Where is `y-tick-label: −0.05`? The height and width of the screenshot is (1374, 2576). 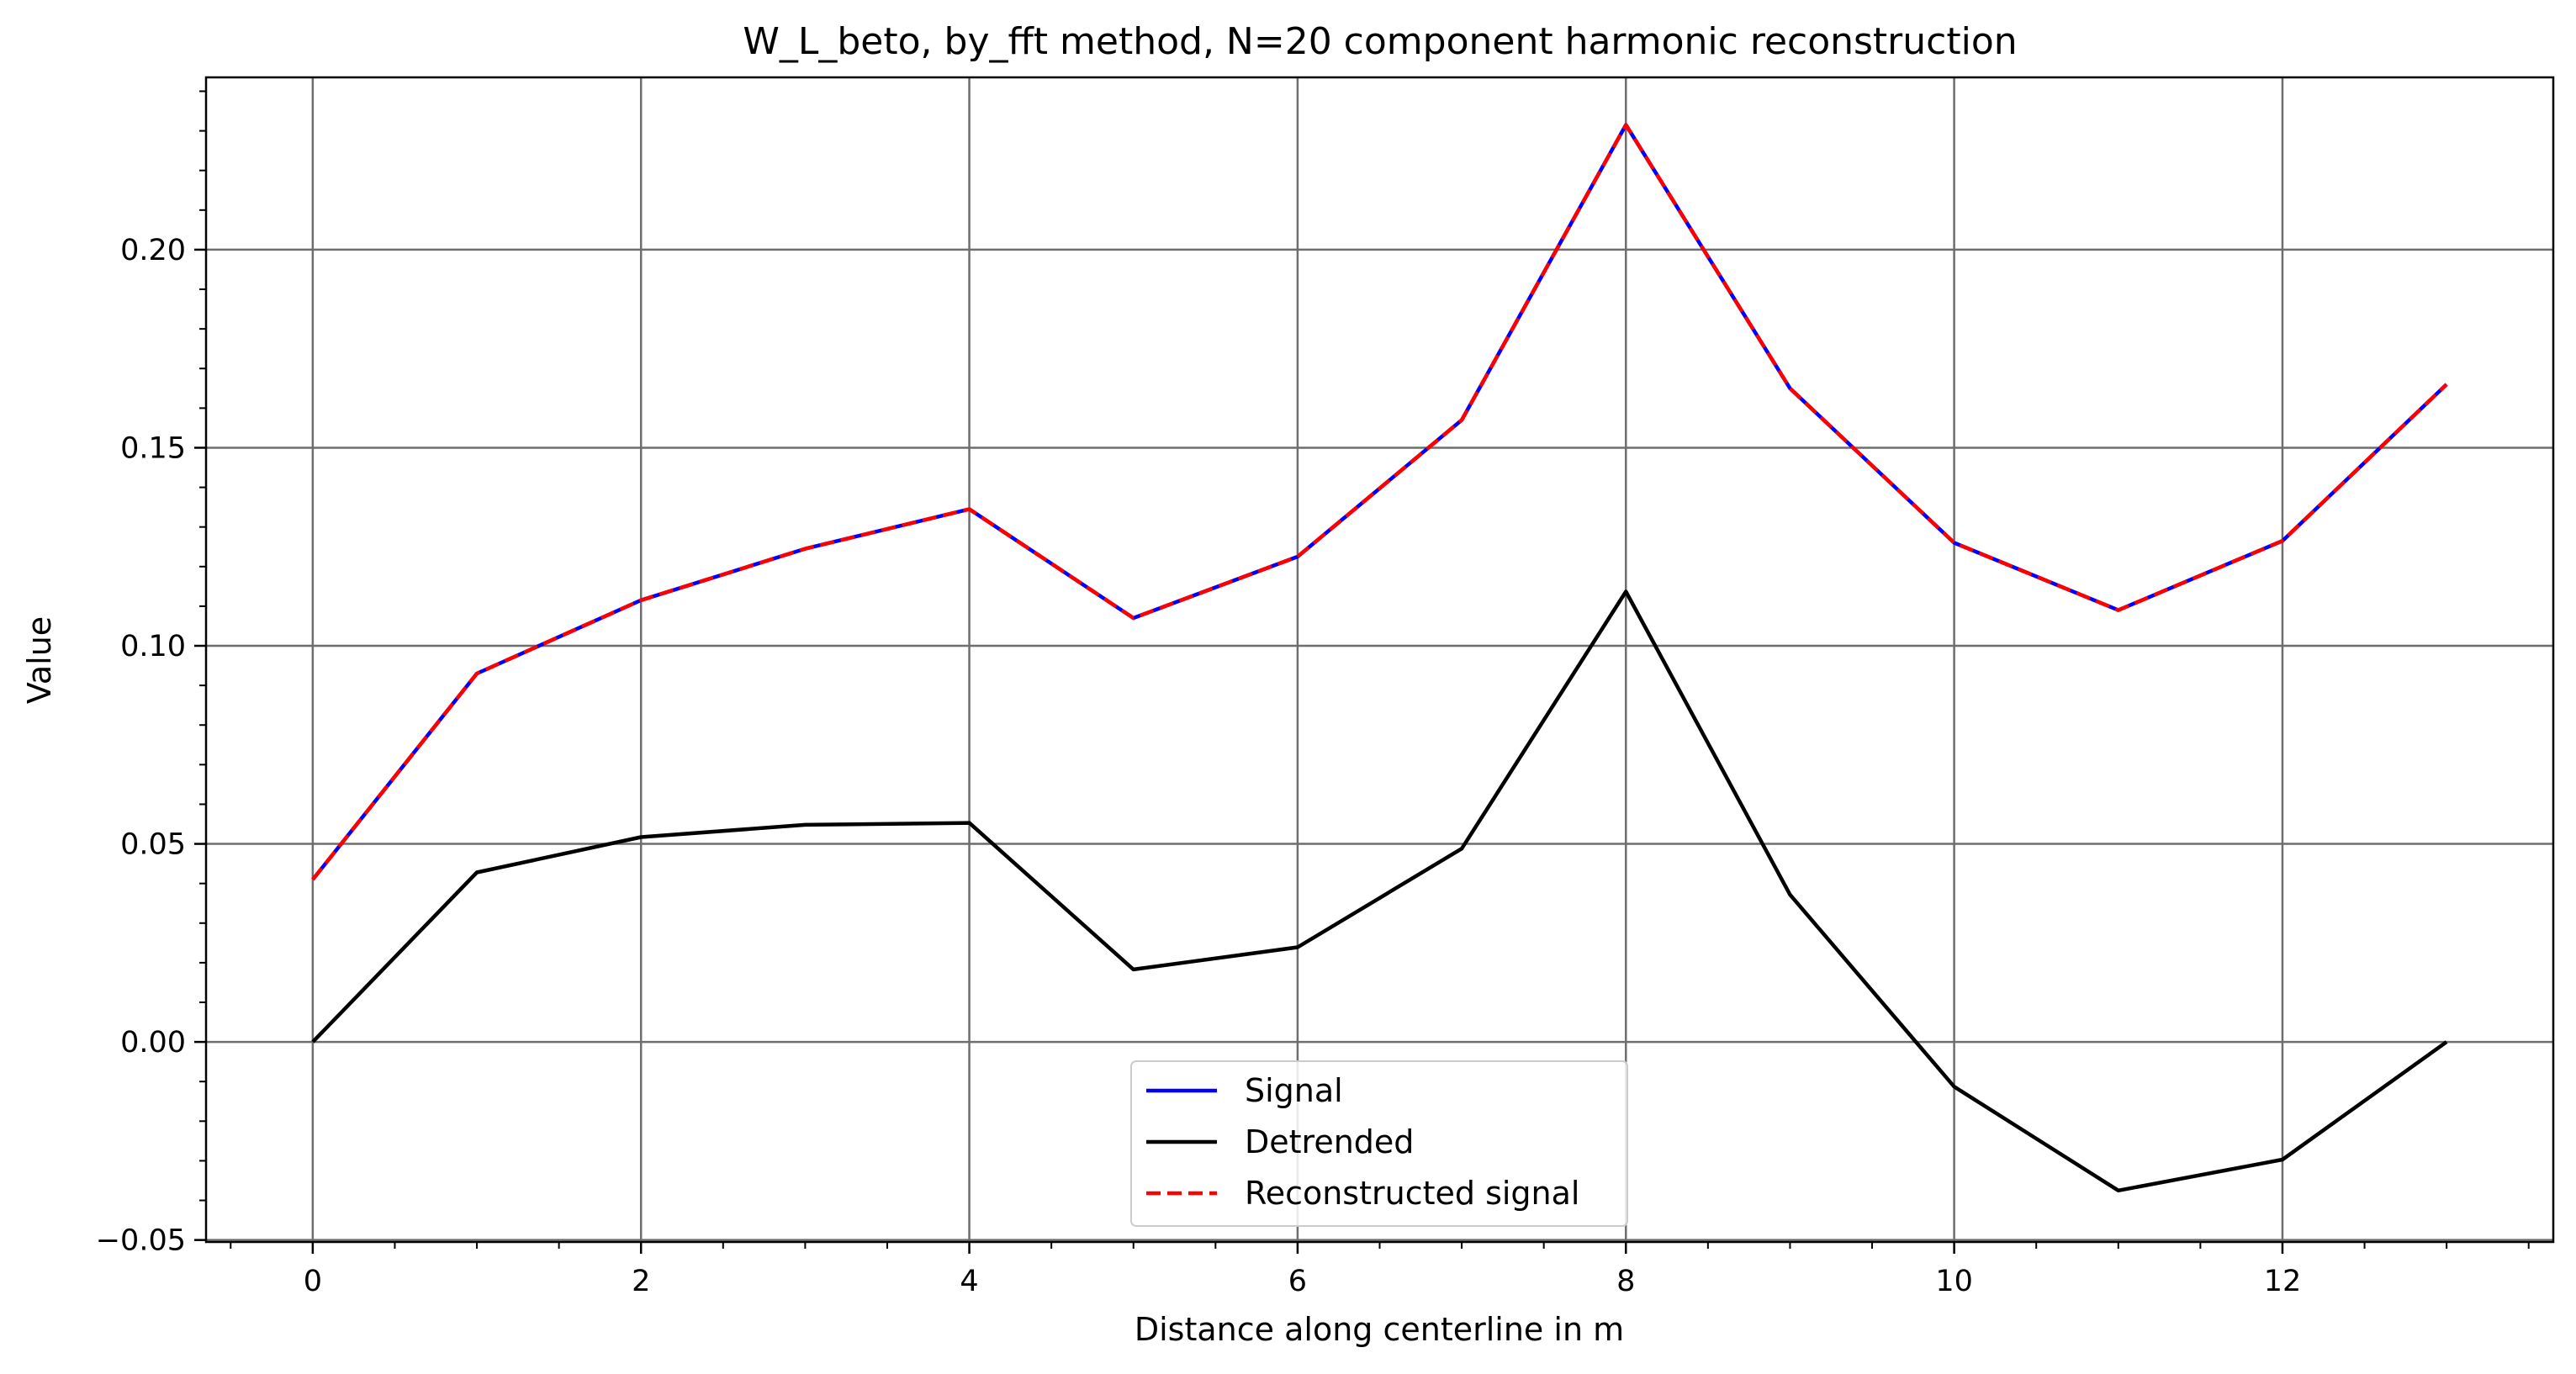 y-tick-label: −0.05 is located at coordinates (141, 1241).